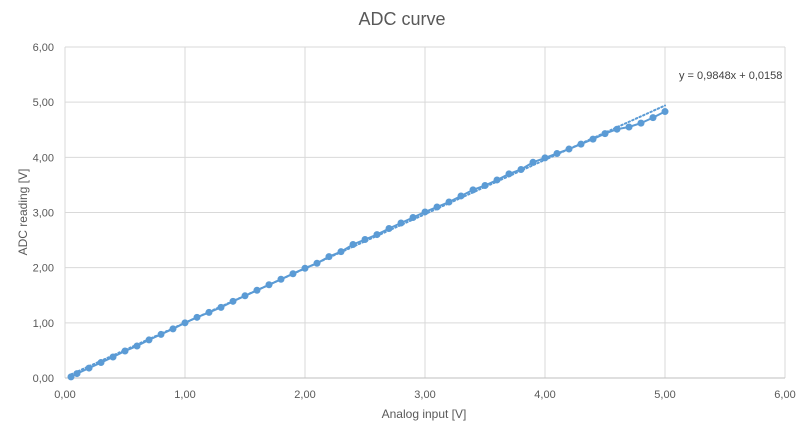 The image size is (804, 436). I want to click on x-tick-labels: 0,00 1,00 2,00 3,00 4,00 5,00 6,00, so click(424, 395).